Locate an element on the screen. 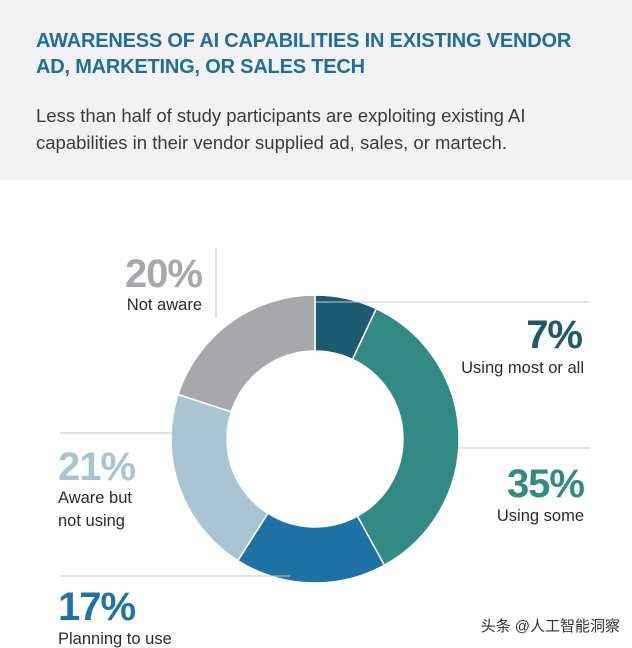  pct-label-planning: 17% is located at coordinates (96, 607).